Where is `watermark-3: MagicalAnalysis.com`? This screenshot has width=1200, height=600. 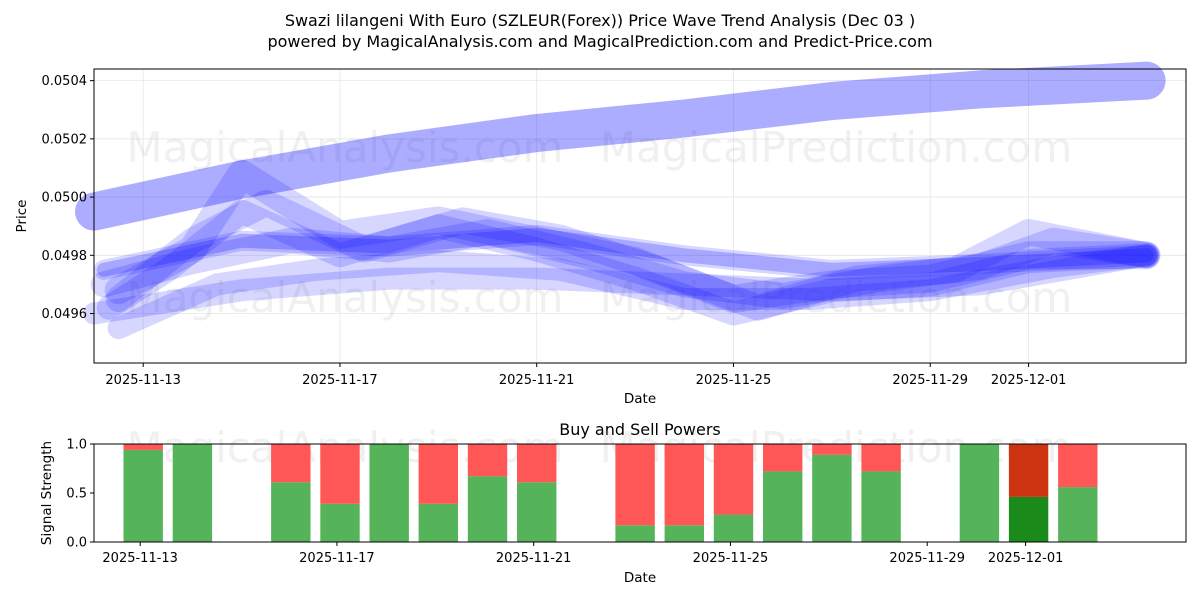 watermark-3: MagicalAnalysis.com is located at coordinates (345, 297).